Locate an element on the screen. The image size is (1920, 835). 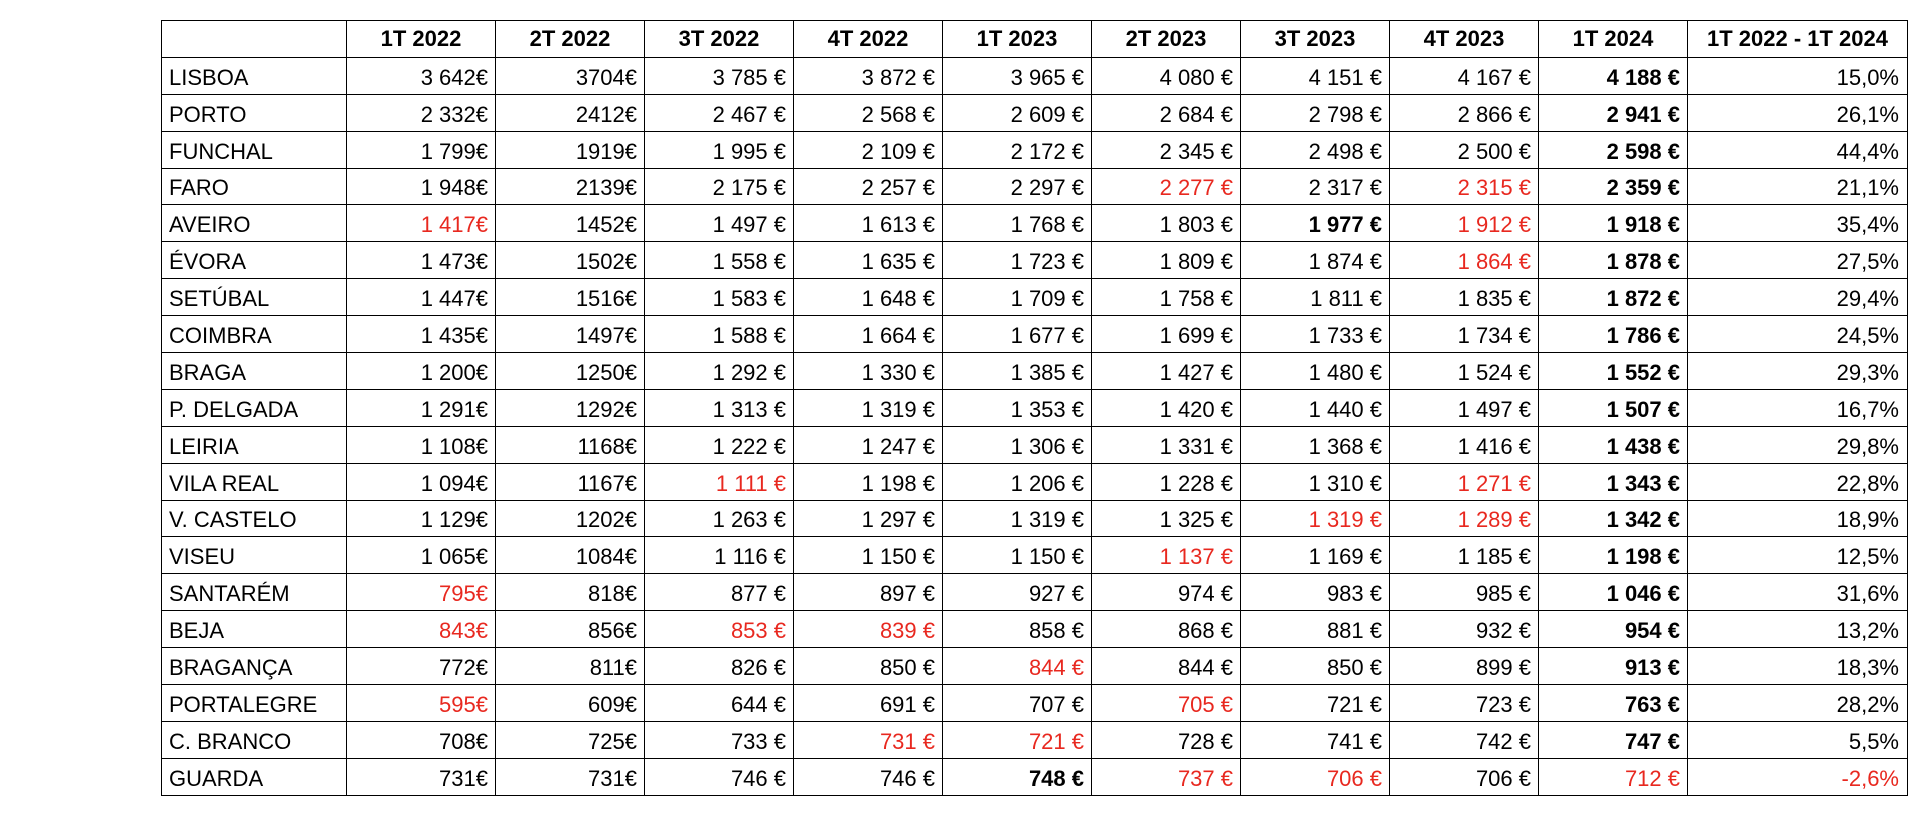
price-cell: 954 € is located at coordinates (1613, 629).